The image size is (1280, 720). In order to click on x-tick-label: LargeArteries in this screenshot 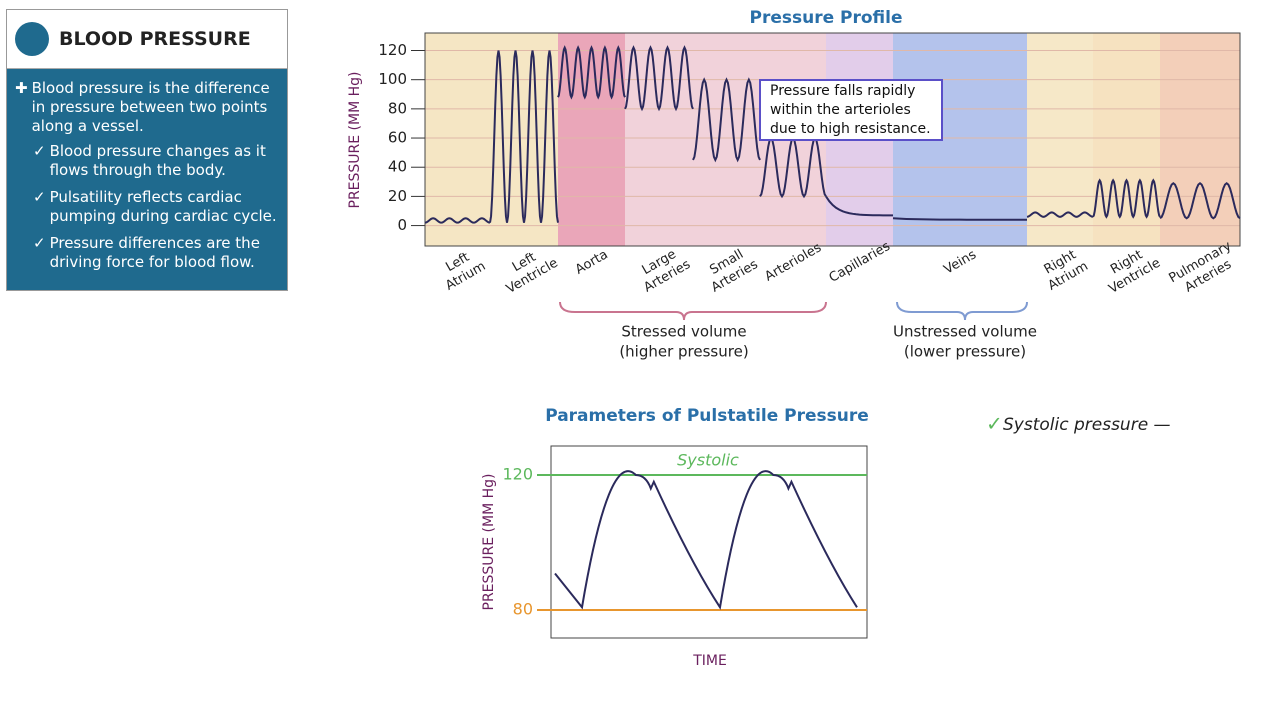, I will do `click(663, 269)`.